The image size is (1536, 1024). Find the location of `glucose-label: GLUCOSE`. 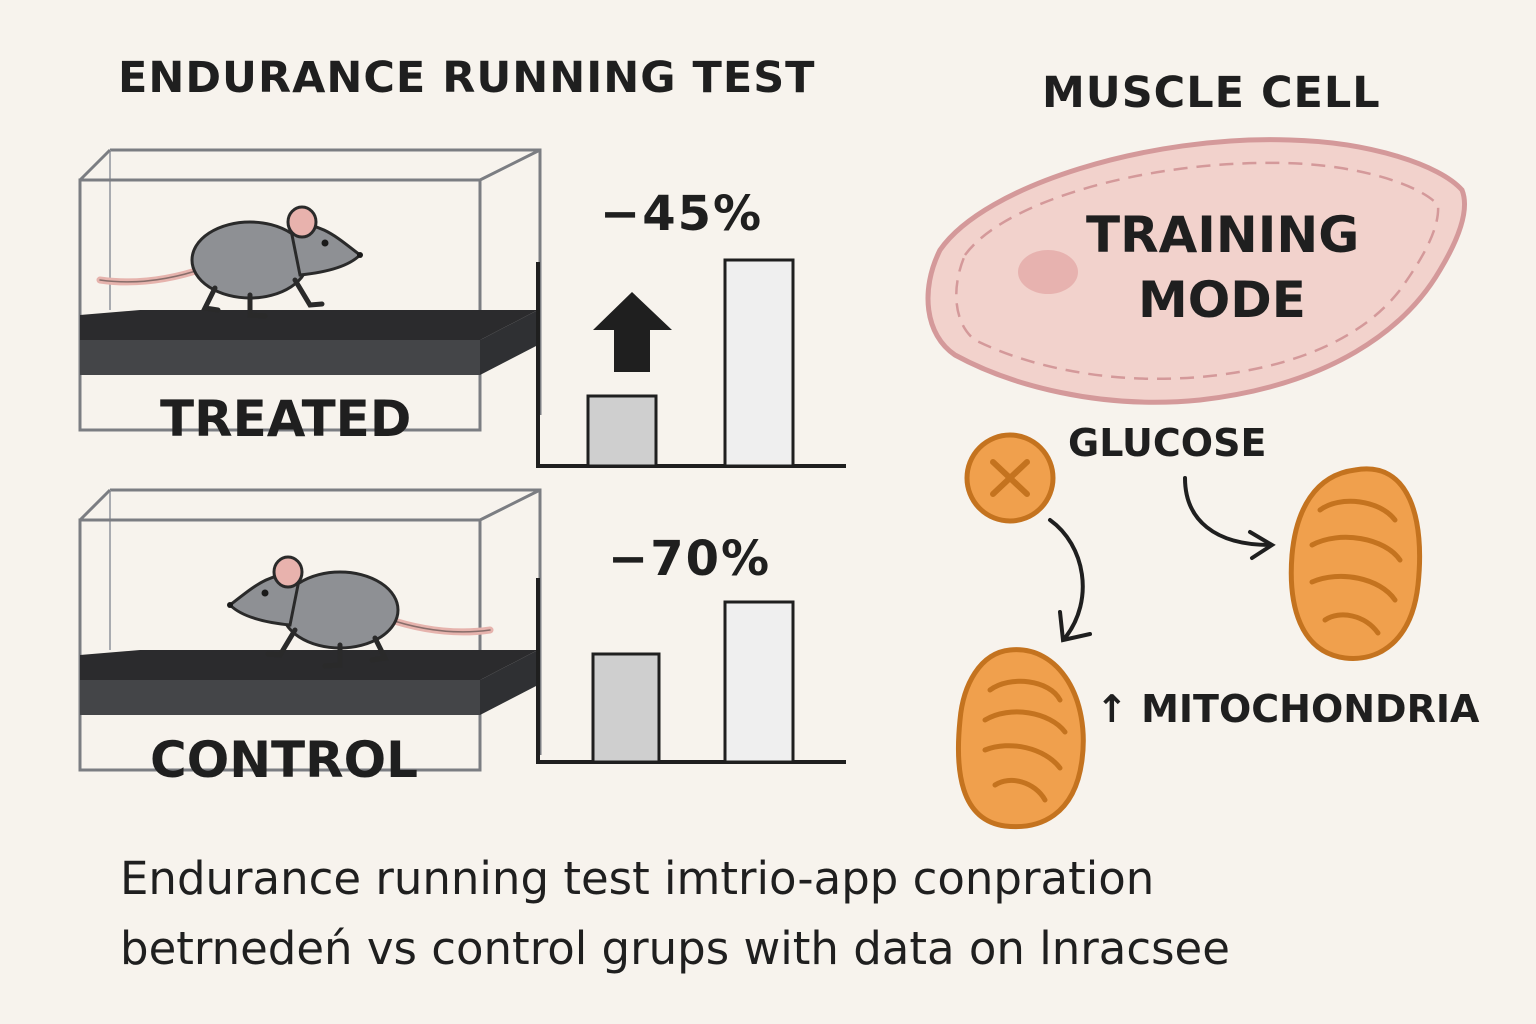

glucose-label: GLUCOSE is located at coordinates (1167, 443).